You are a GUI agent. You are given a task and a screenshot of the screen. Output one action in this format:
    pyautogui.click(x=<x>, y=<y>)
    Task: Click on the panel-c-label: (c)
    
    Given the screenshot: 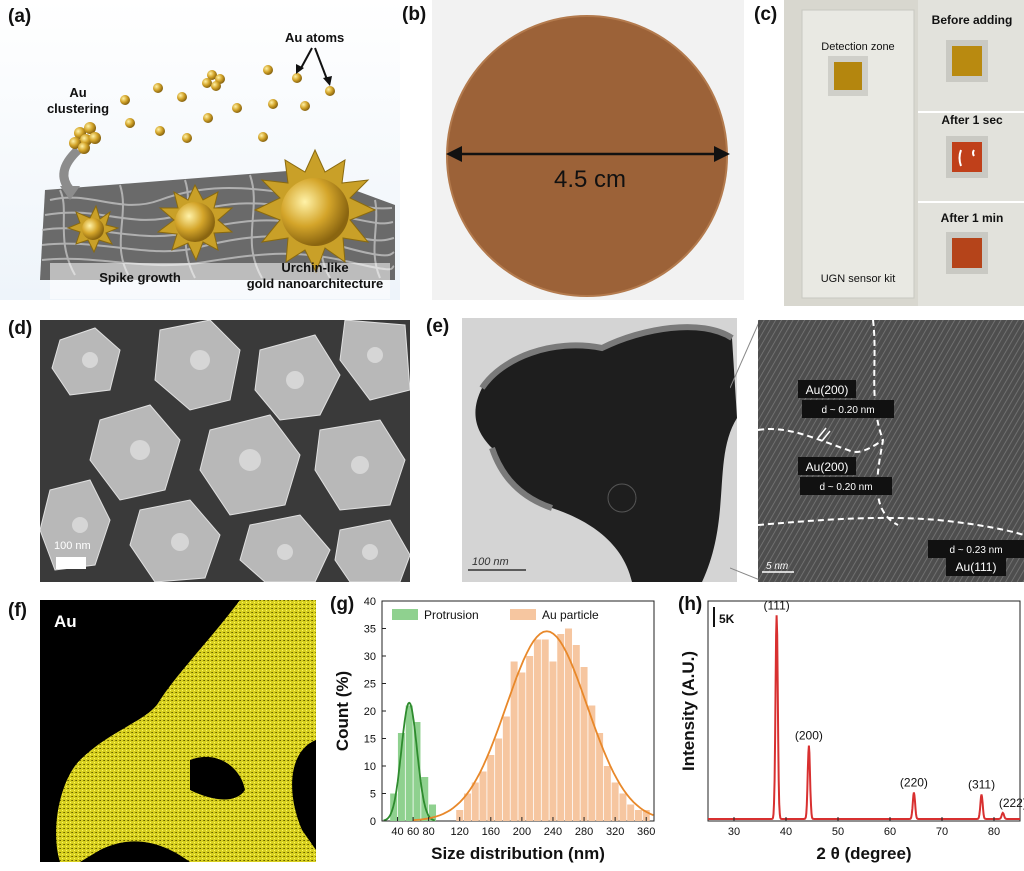 What is the action you would take?
    pyautogui.click(x=766, y=14)
    